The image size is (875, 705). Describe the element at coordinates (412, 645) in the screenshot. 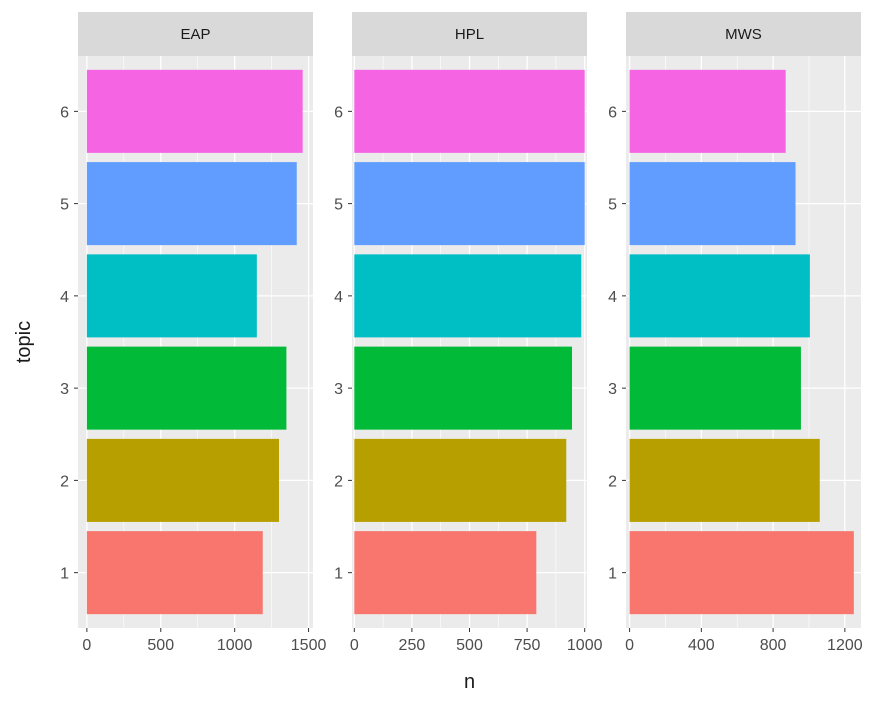

I see `x-tick-label: 250` at that location.